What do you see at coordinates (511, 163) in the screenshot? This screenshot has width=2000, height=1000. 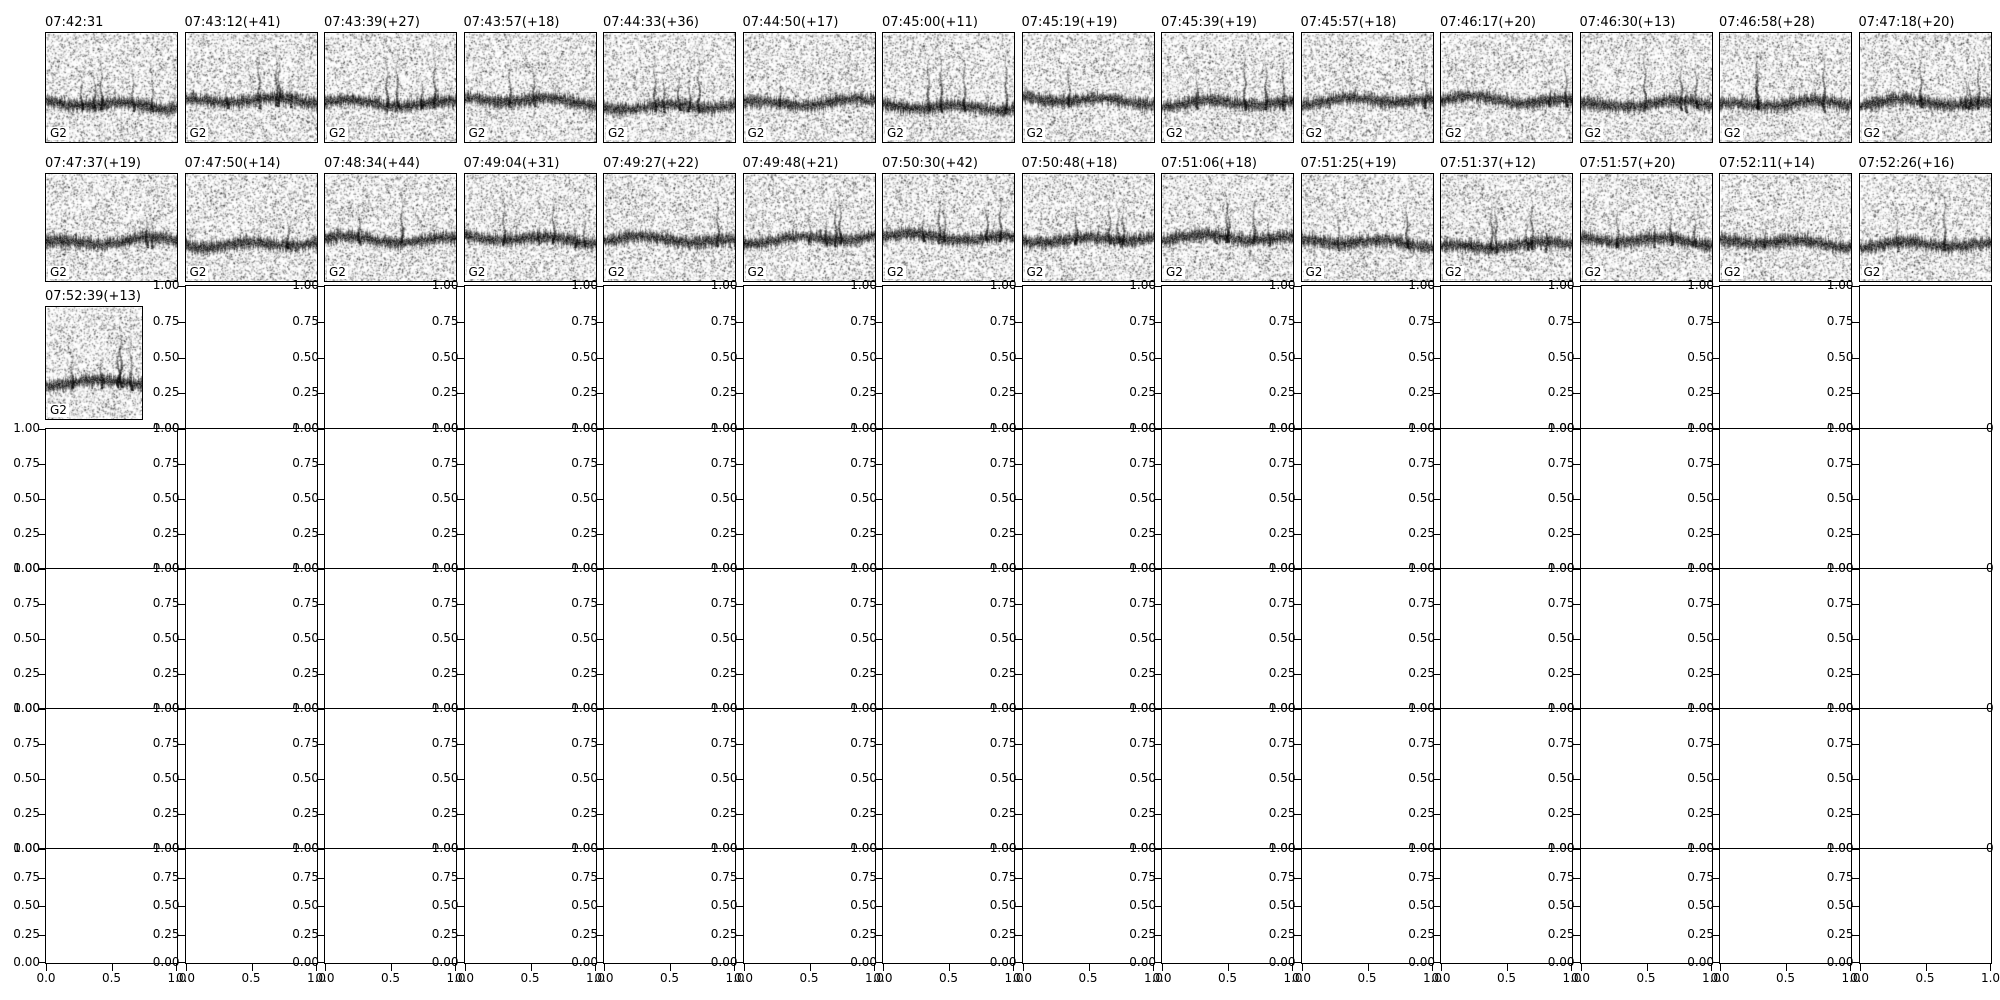 I see `panel-timestamp-title: 07:49:04(+31)` at bounding box center [511, 163].